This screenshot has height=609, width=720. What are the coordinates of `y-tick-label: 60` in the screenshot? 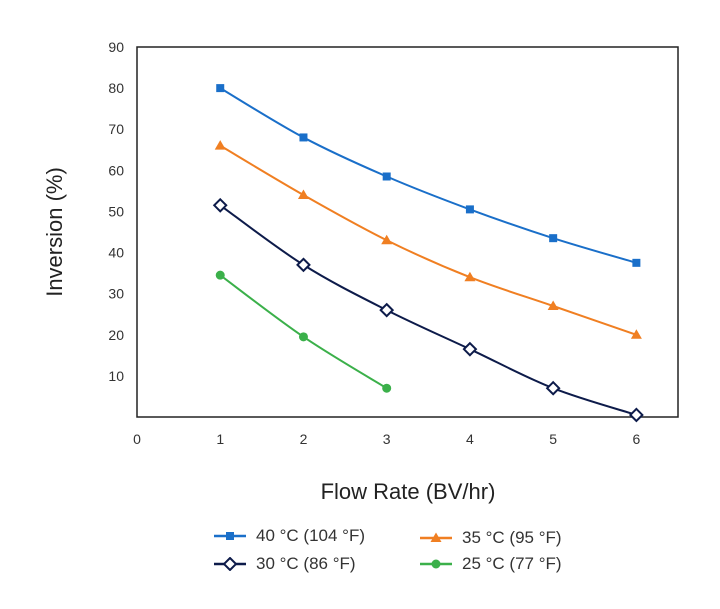 It's located at (116, 170).